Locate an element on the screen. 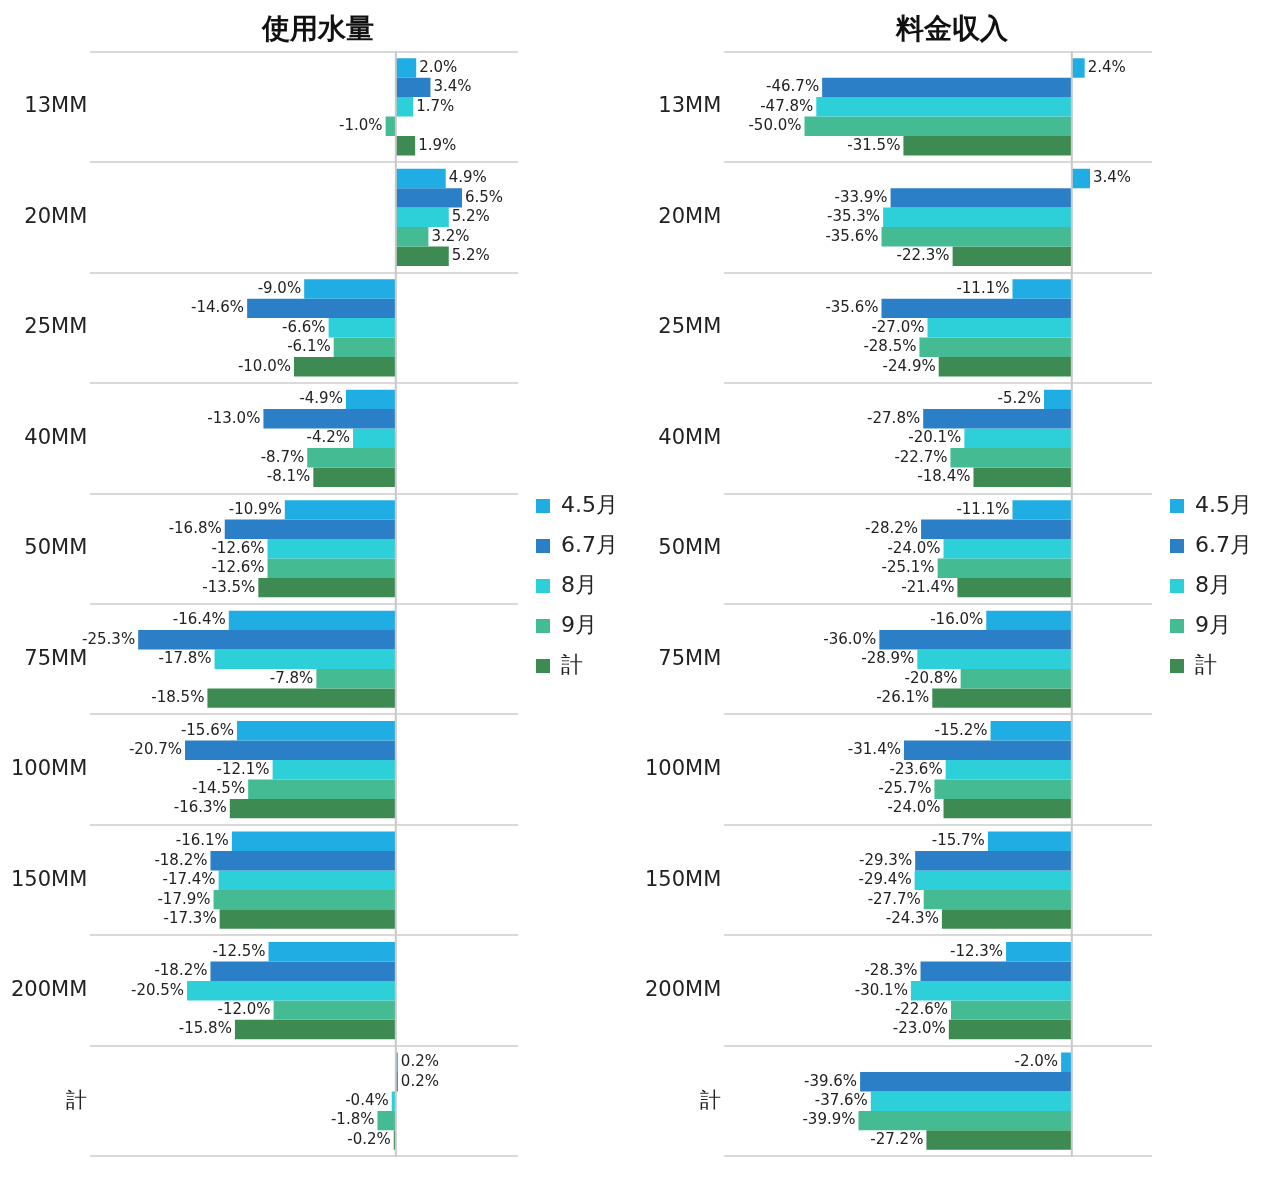 This screenshot has width=1276, height=1180. chart-title: 使用水量 is located at coordinates (317, 29).